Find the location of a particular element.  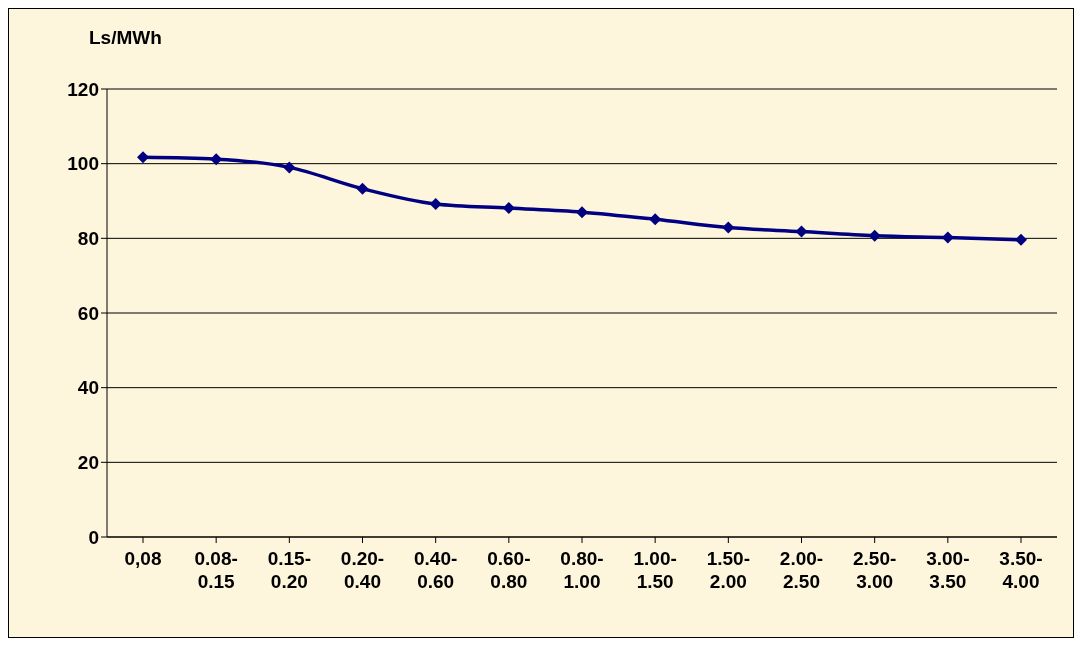

y-tick-label: 40 is located at coordinates (88, 388).